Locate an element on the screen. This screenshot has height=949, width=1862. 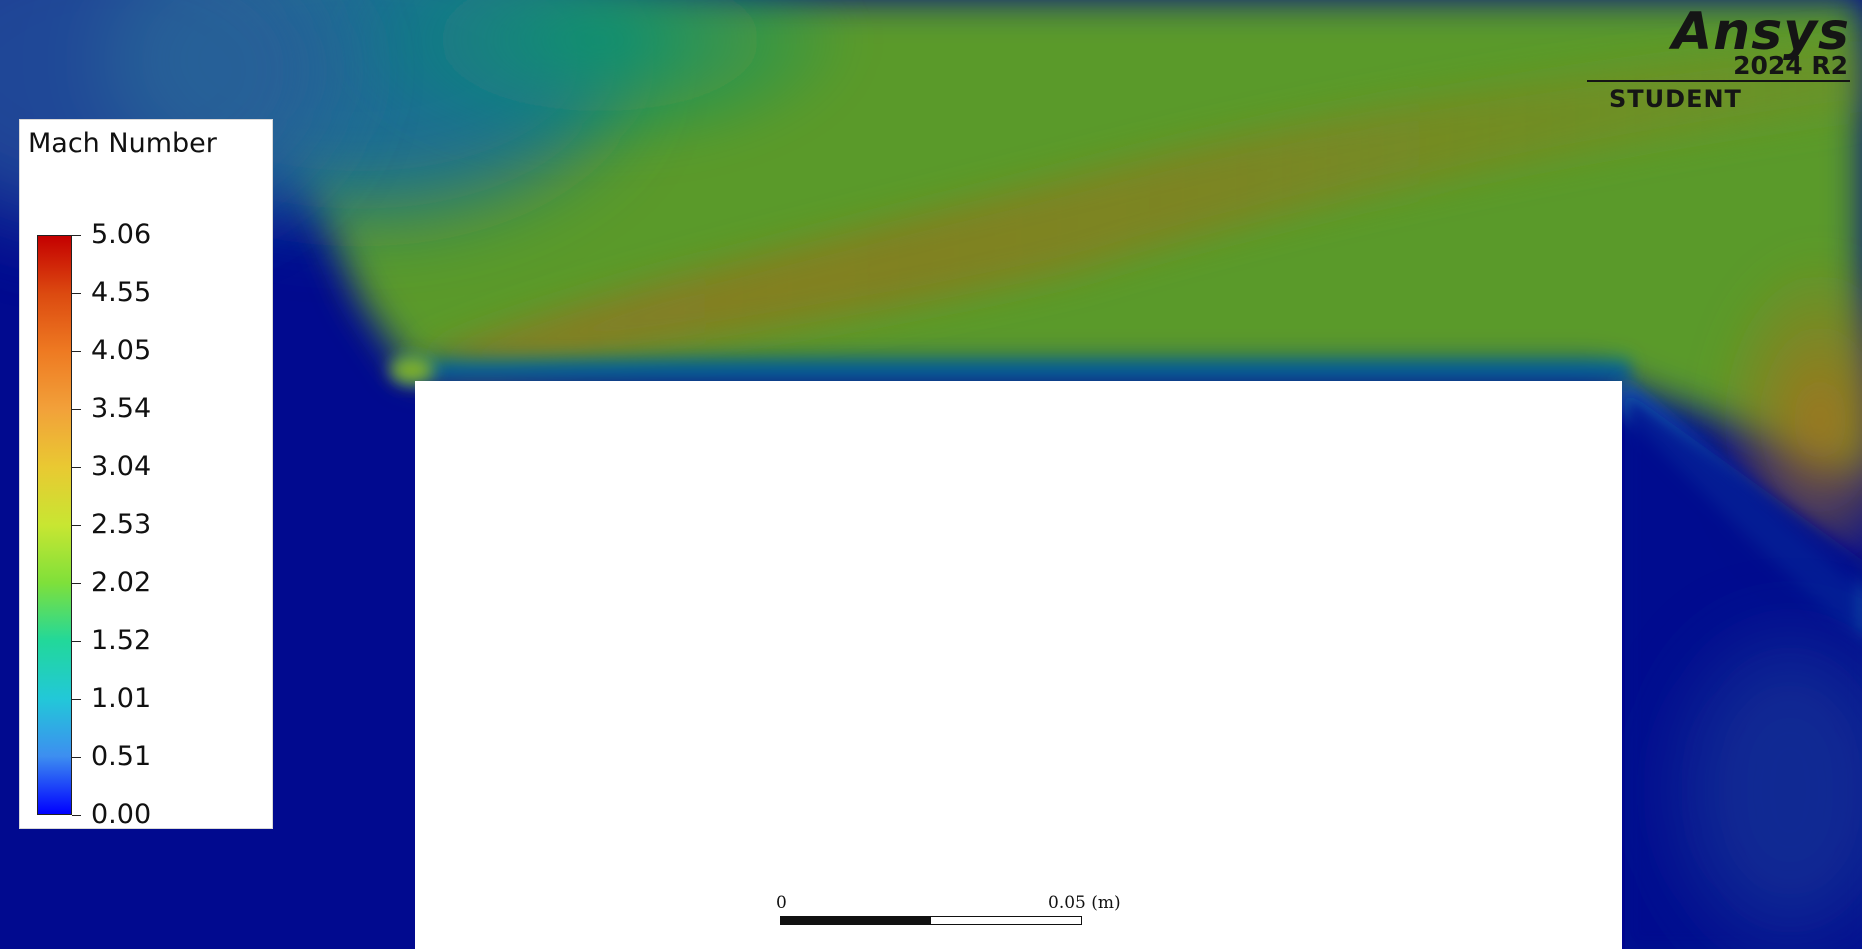
scale-bar: 0 0.05 (m) is located at coordinates (948, 911).